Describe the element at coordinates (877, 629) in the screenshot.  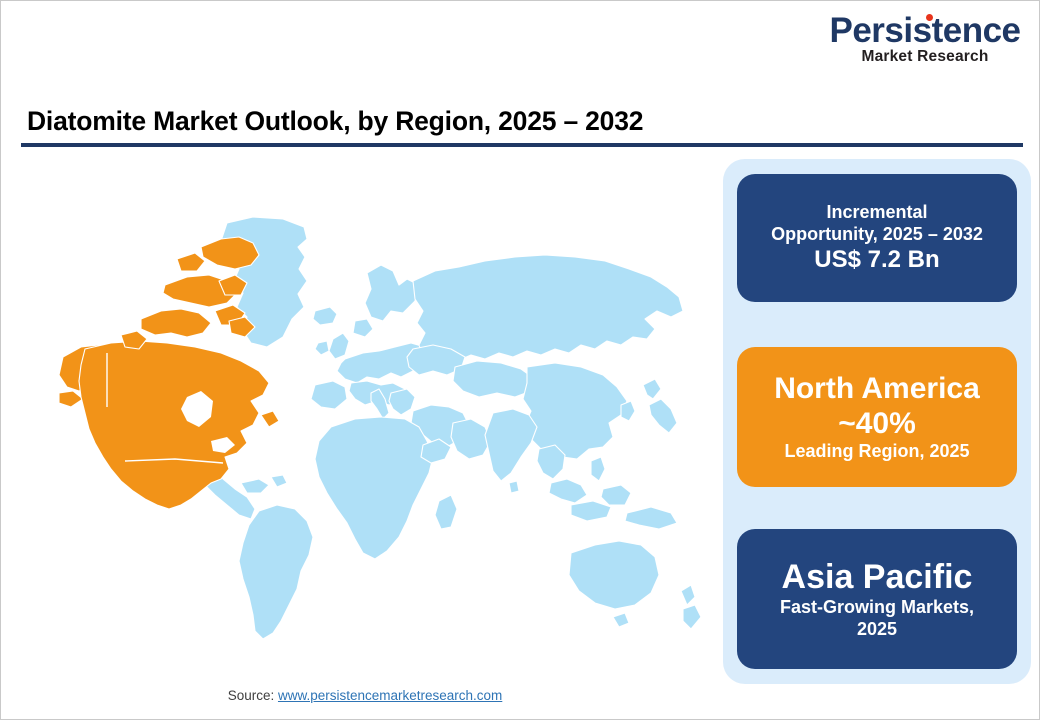
I see `card-fast-growing-region-year: 2025` at that location.